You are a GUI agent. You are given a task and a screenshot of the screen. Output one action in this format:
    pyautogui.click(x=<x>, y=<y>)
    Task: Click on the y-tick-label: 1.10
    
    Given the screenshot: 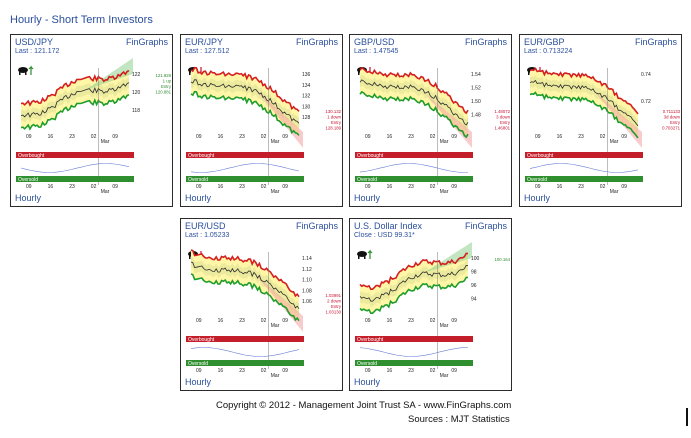 What is the action you would take?
    pyautogui.click(x=307, y=281)
    